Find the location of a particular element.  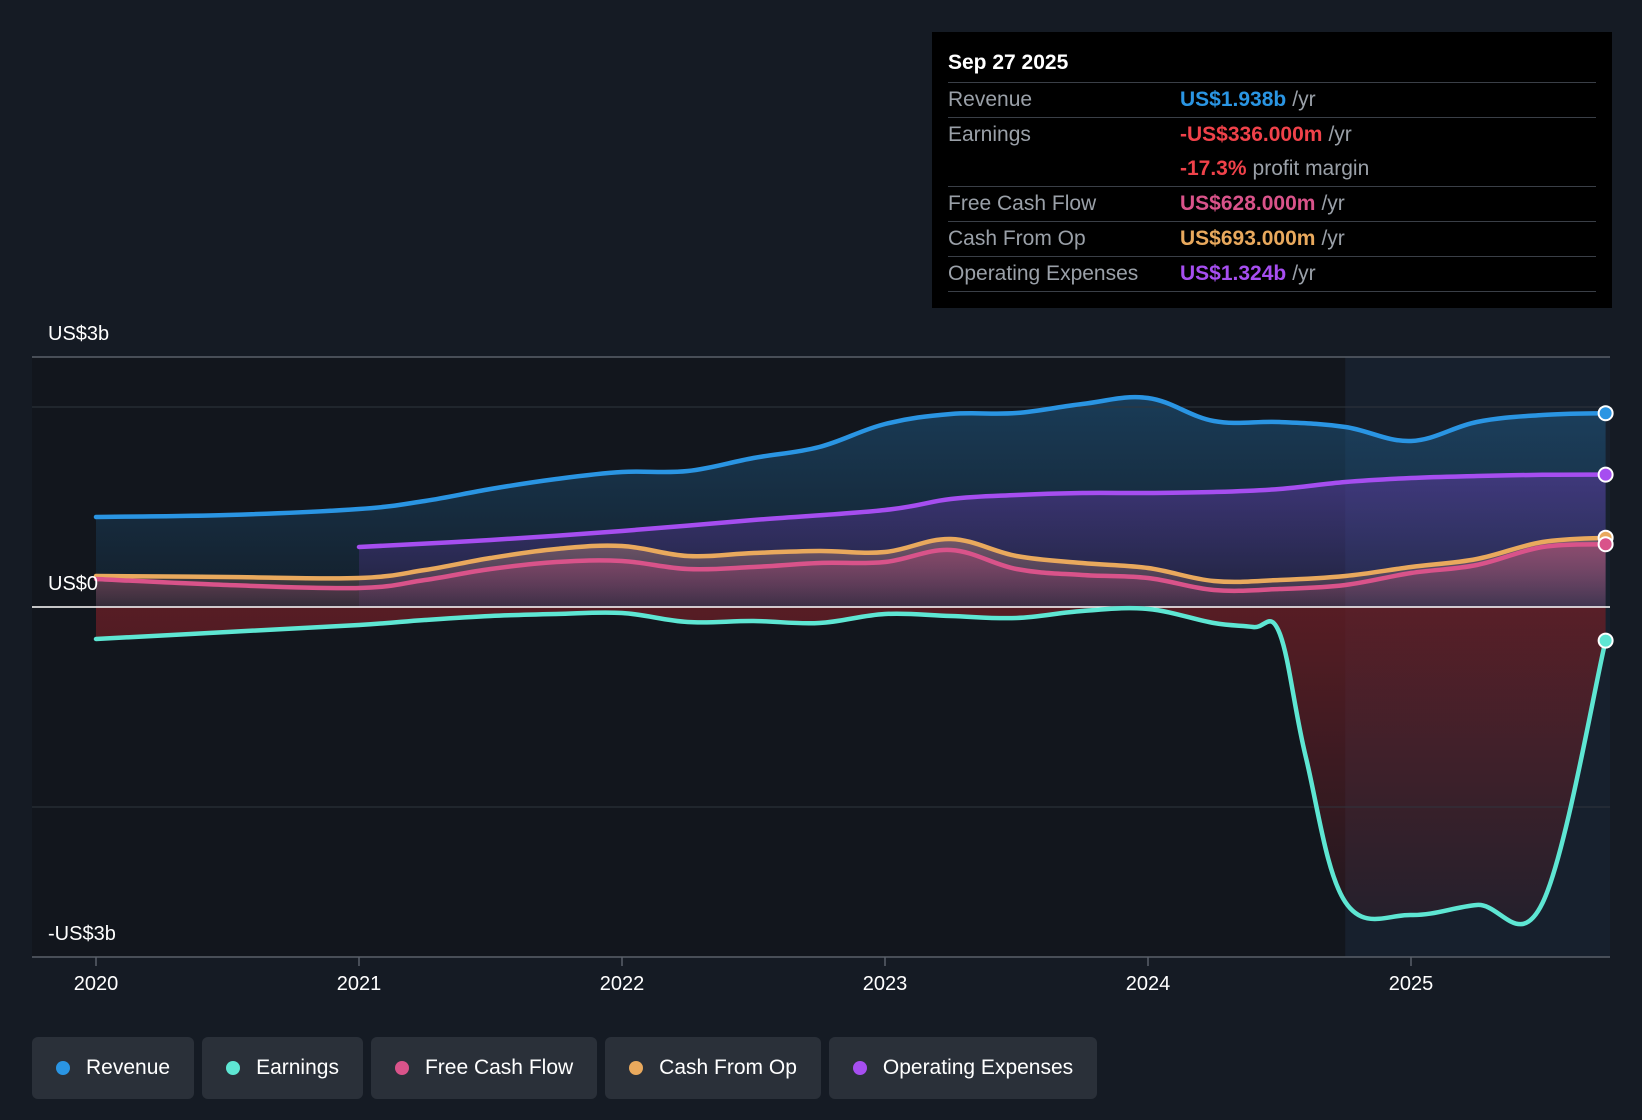

legend-item-free-cash-flow: Free Cash Flow is located at coordinates (484, 1068).